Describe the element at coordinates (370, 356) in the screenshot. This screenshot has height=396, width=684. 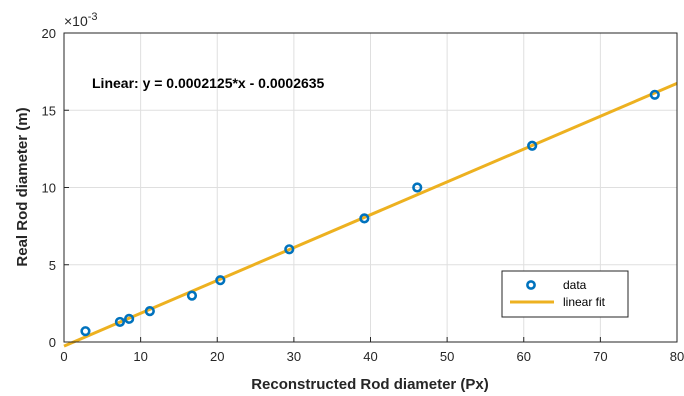
I see `x-tick-label: 40` at that location.